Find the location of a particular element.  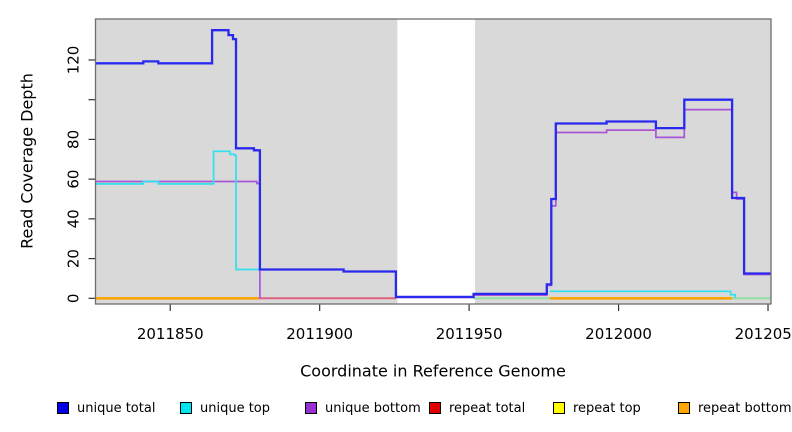

legend-label: unique total is located at coordinates (116, 408).